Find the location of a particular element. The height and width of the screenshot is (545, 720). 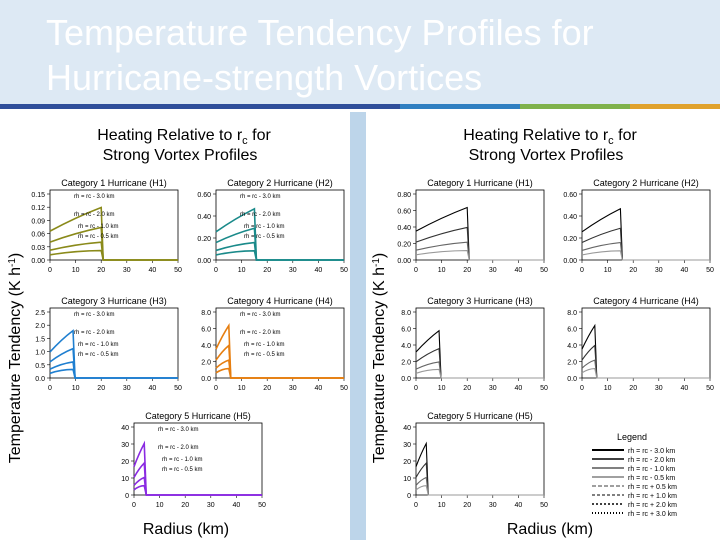

right-figure-title-1: Heating Relative to rc for is located at coordinates (550, 137).